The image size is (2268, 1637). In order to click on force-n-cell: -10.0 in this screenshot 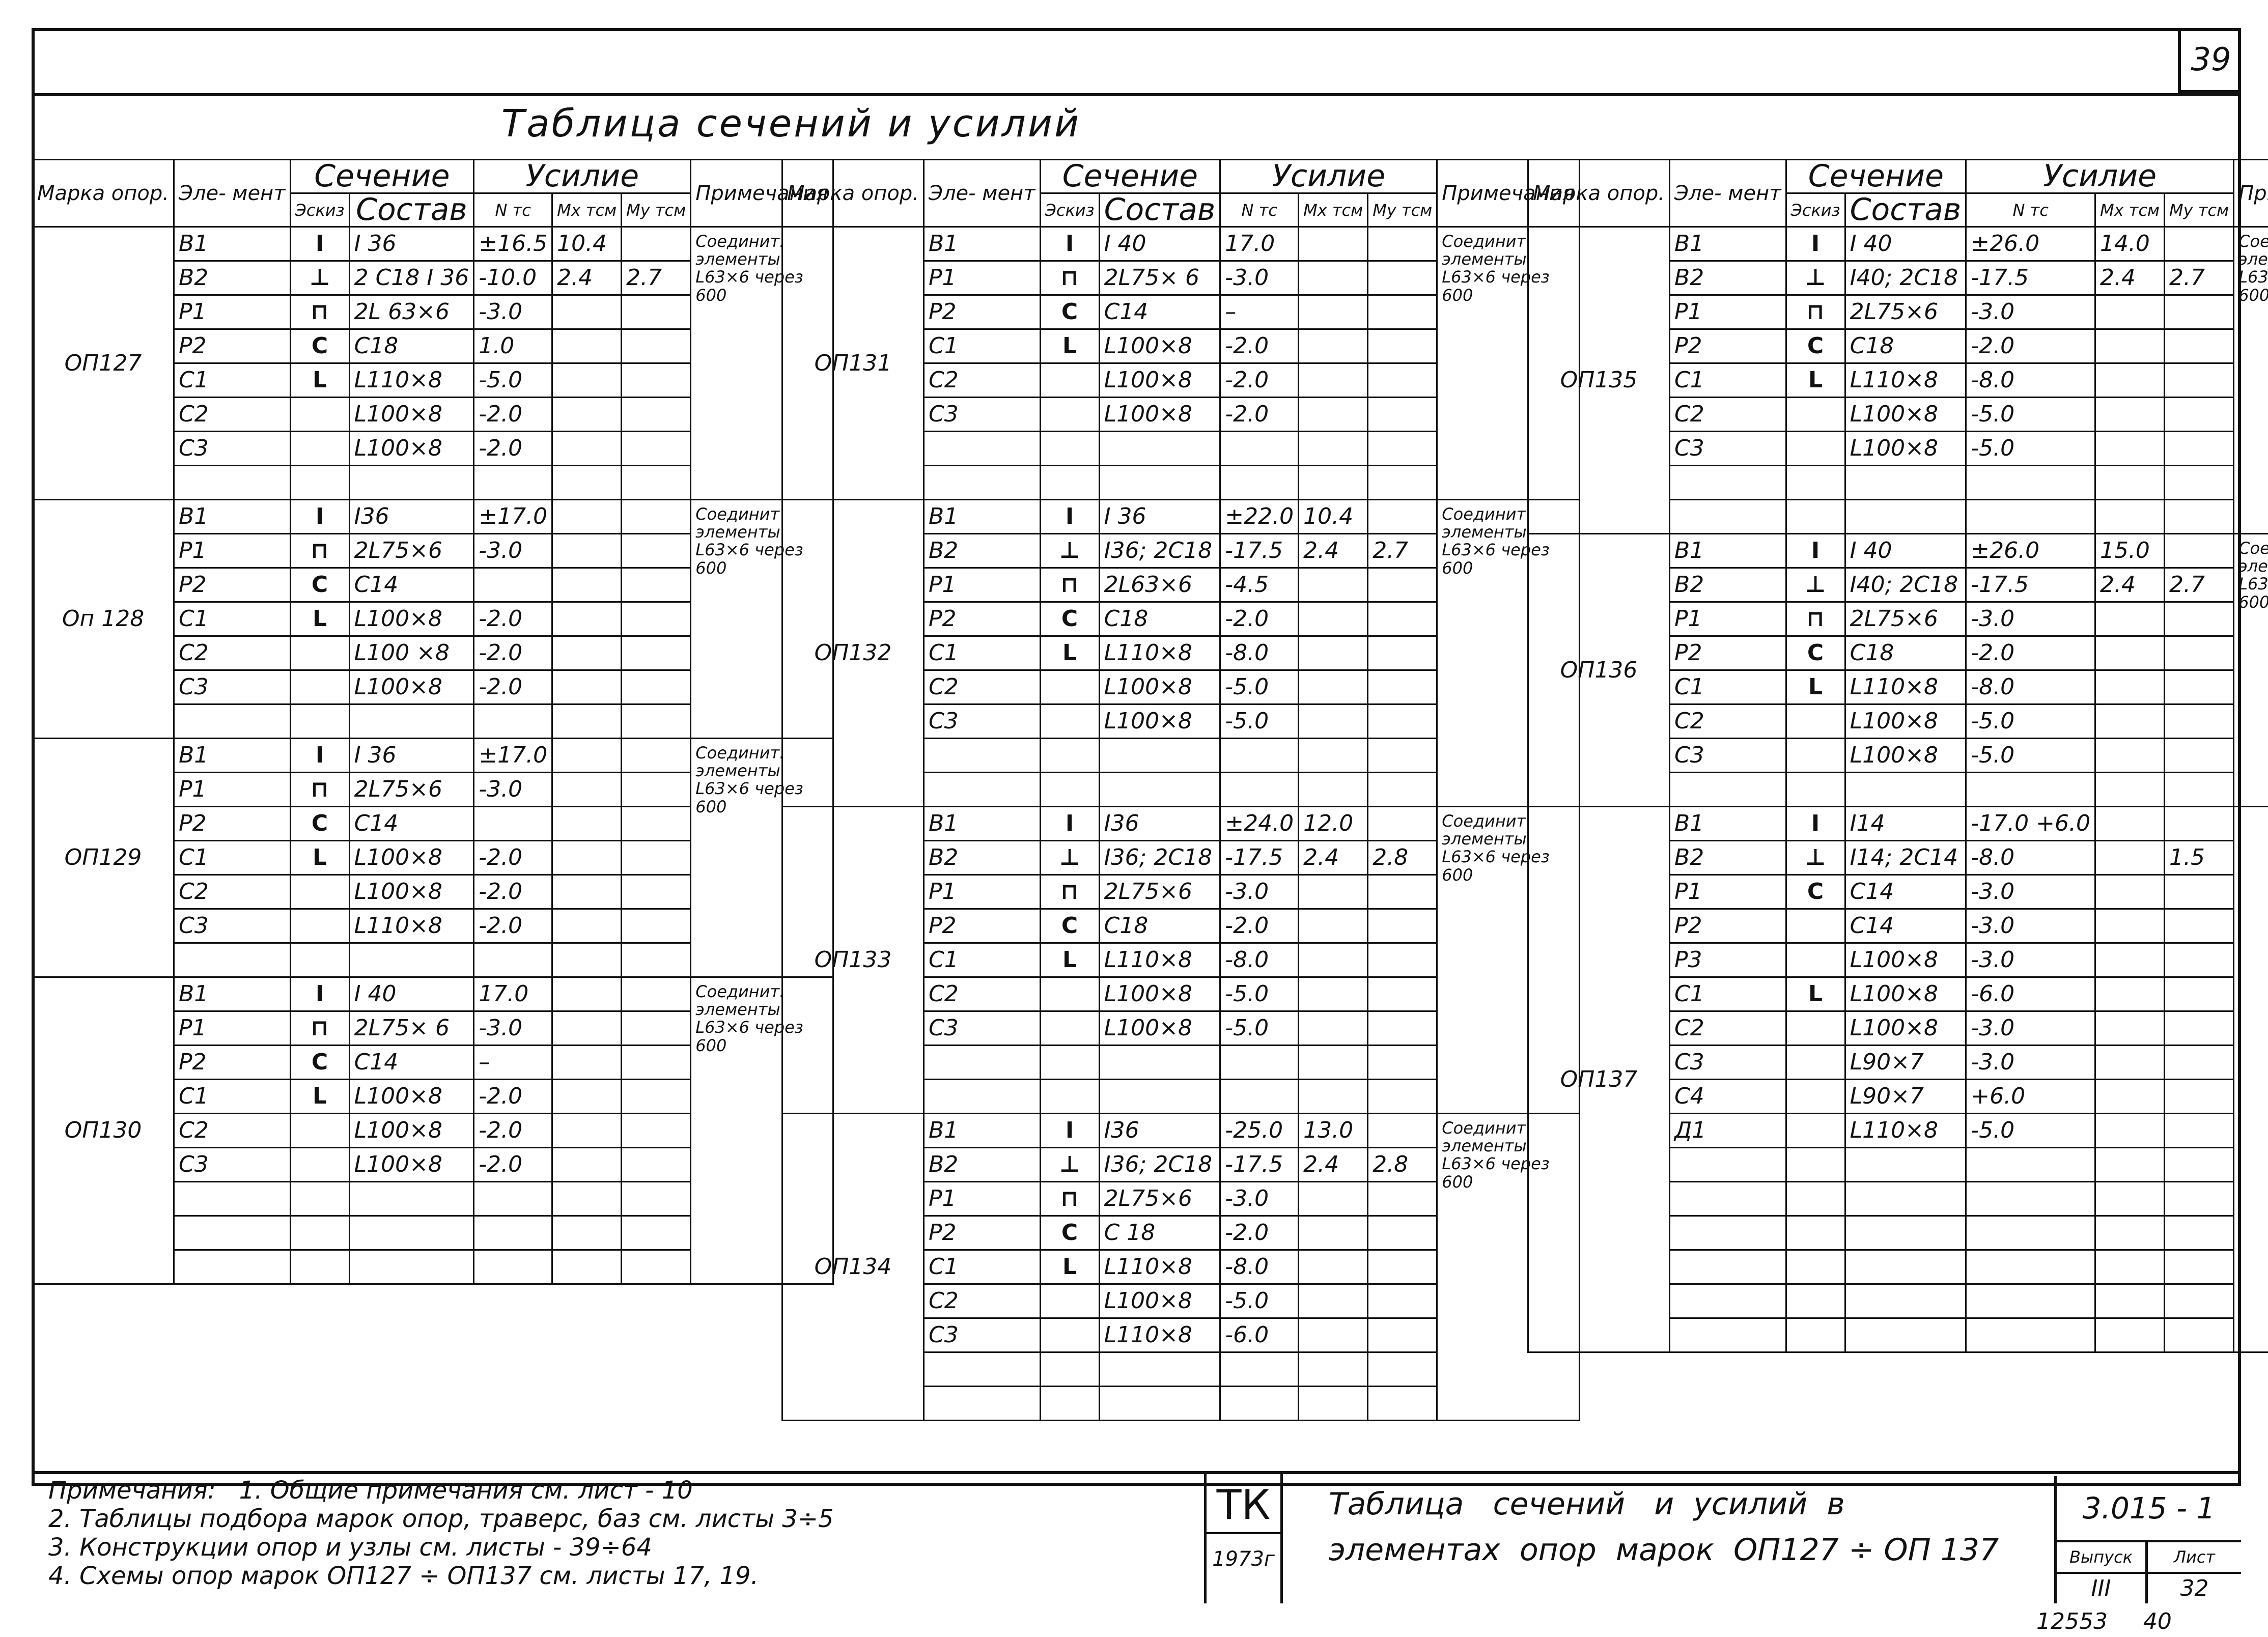, I will do `click(513, 278)`.